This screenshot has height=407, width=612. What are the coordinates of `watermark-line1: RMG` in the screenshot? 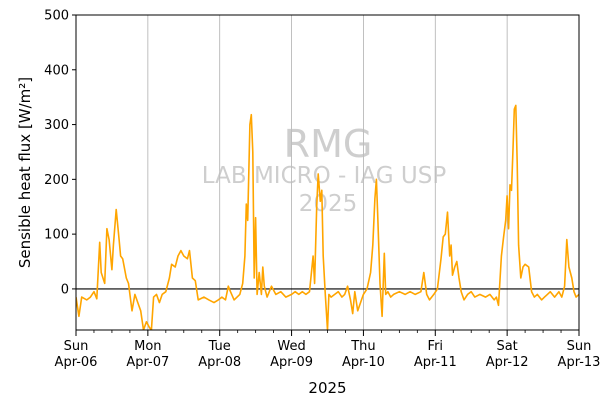 It's located at (328, 144).